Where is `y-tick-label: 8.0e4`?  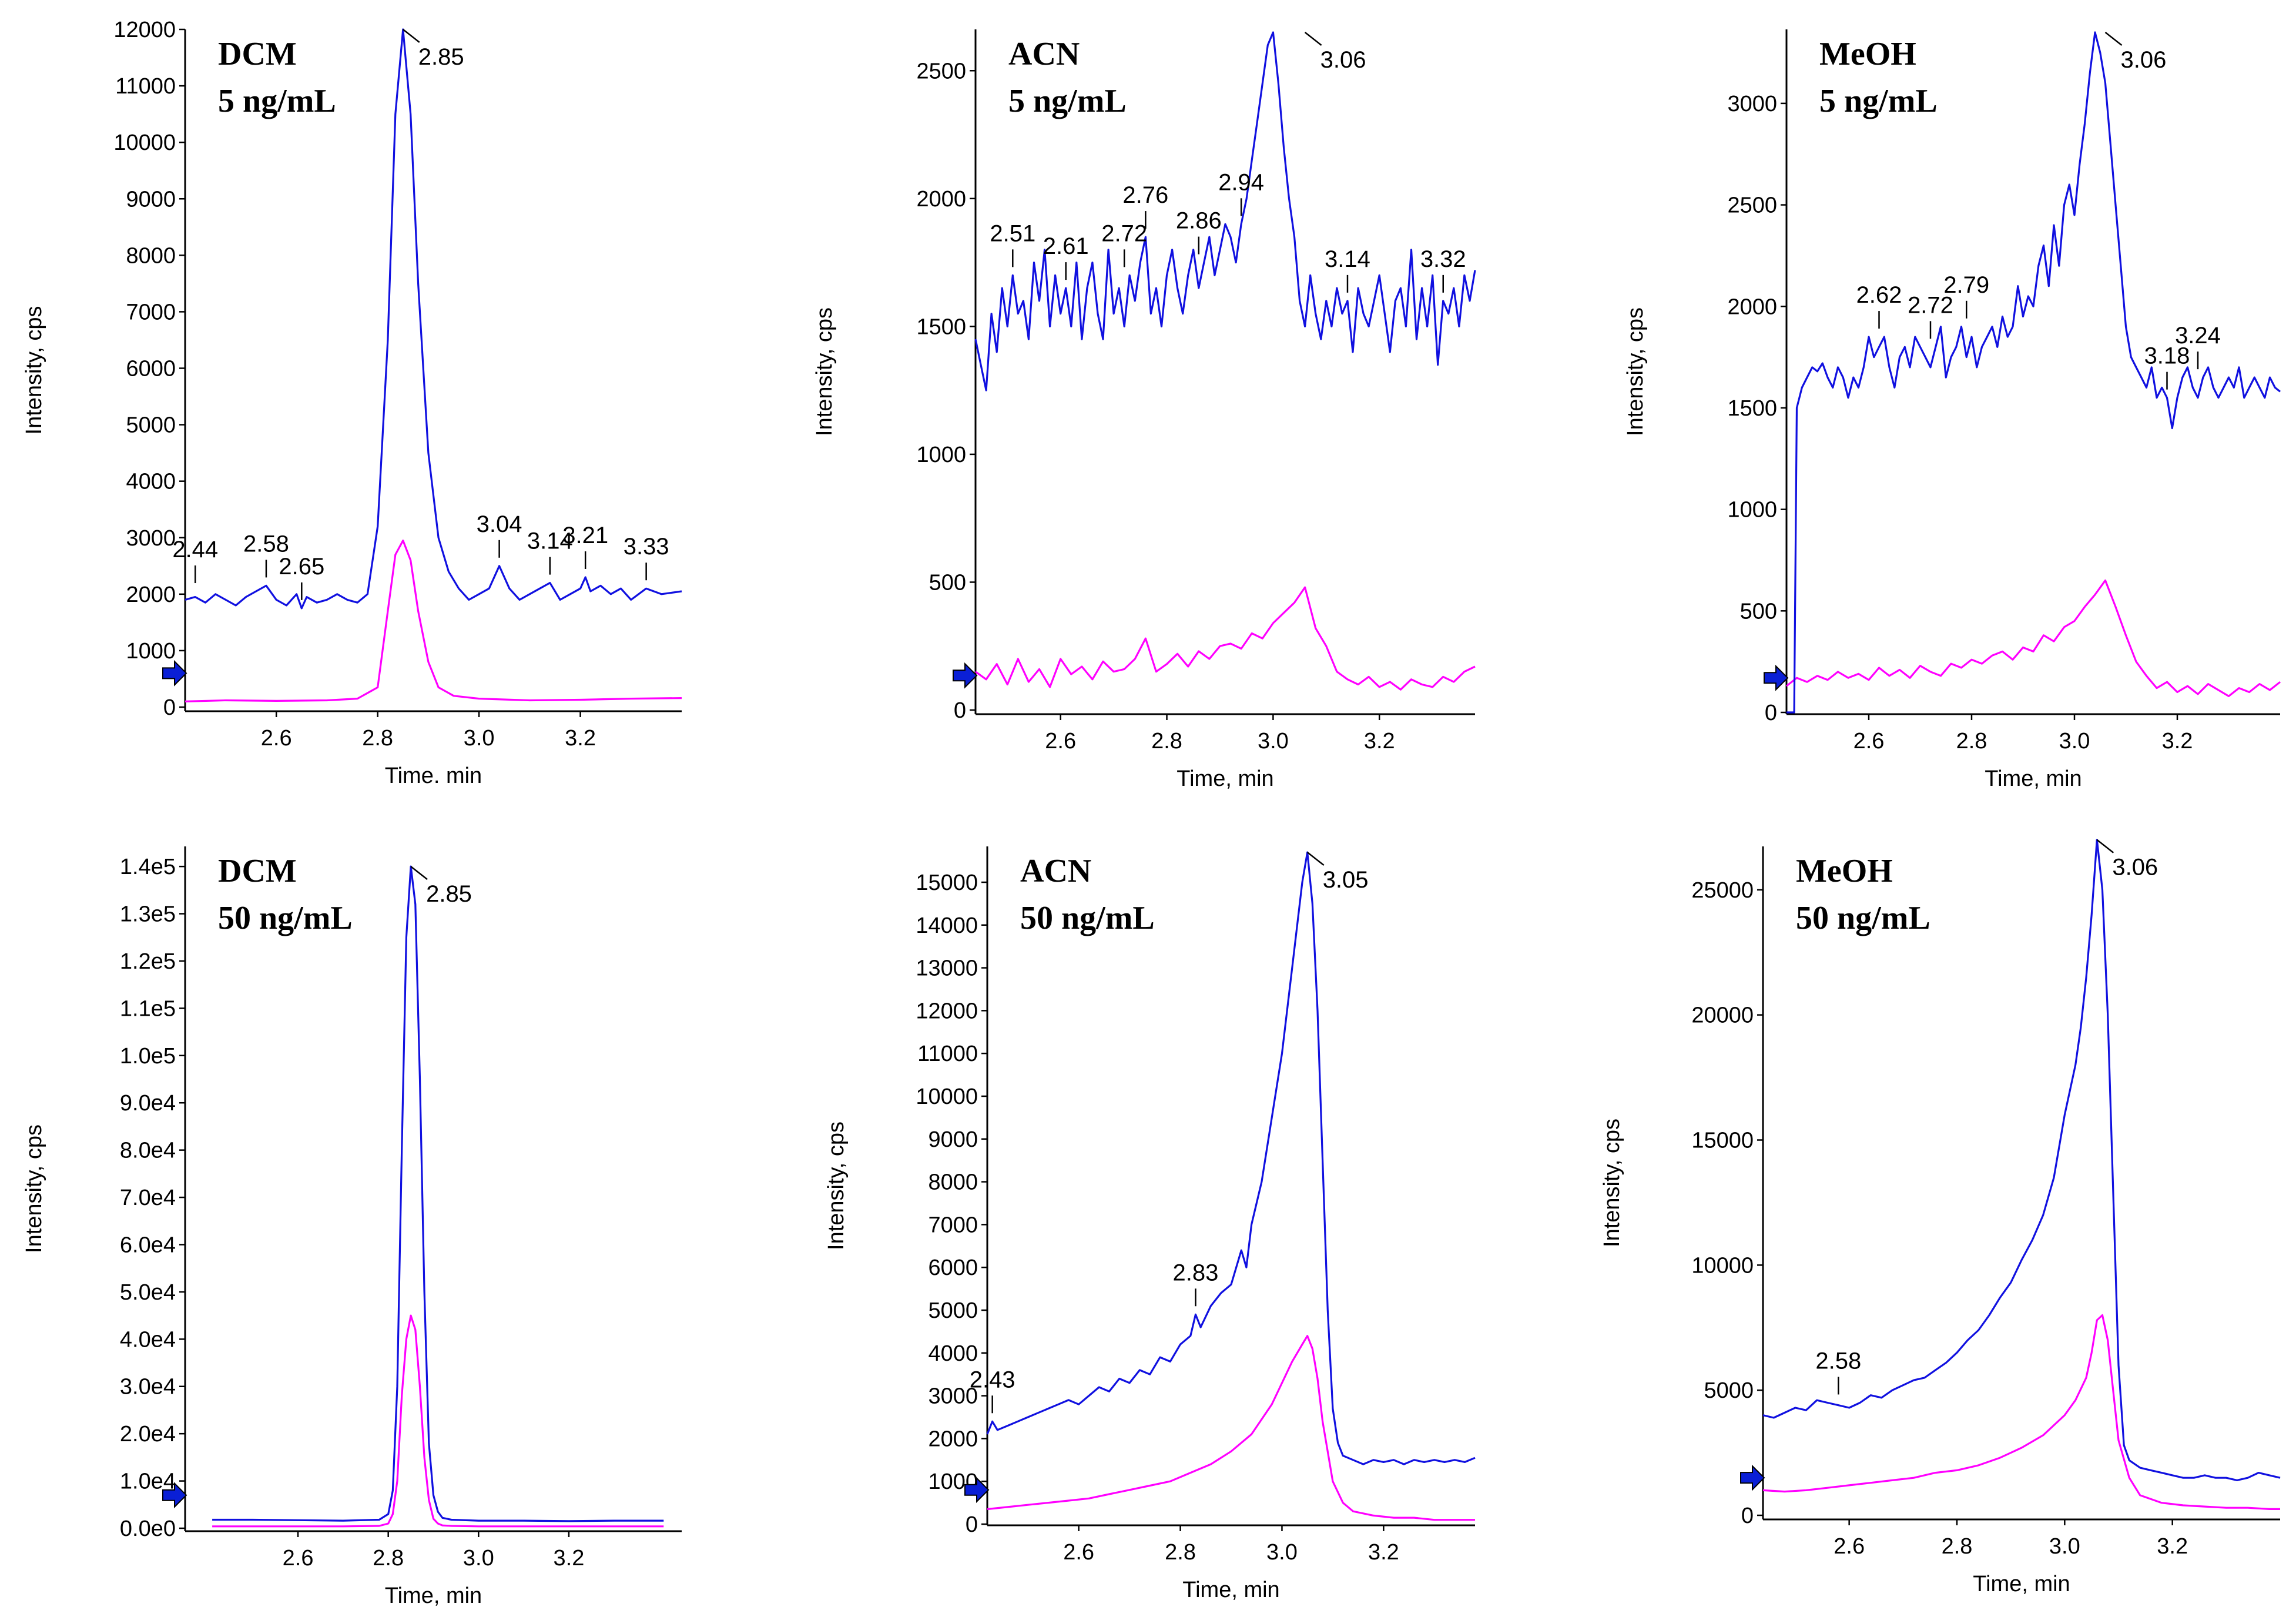 y-tick-label: 8.0e4 is located at coordinates (148, 1151).